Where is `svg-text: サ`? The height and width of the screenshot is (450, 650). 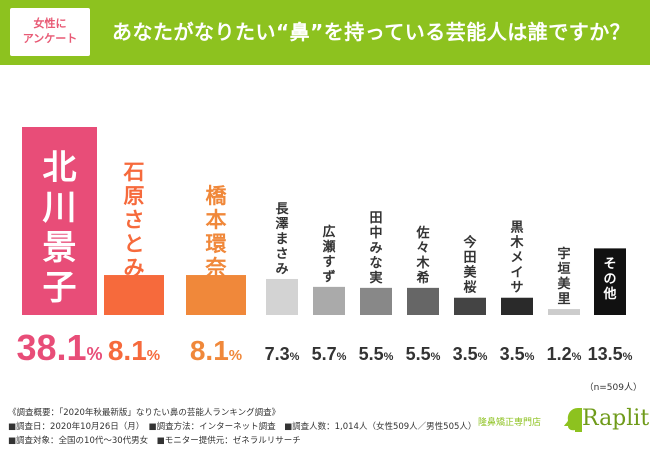
svg-text: サ is located at coordinates (516, 288).